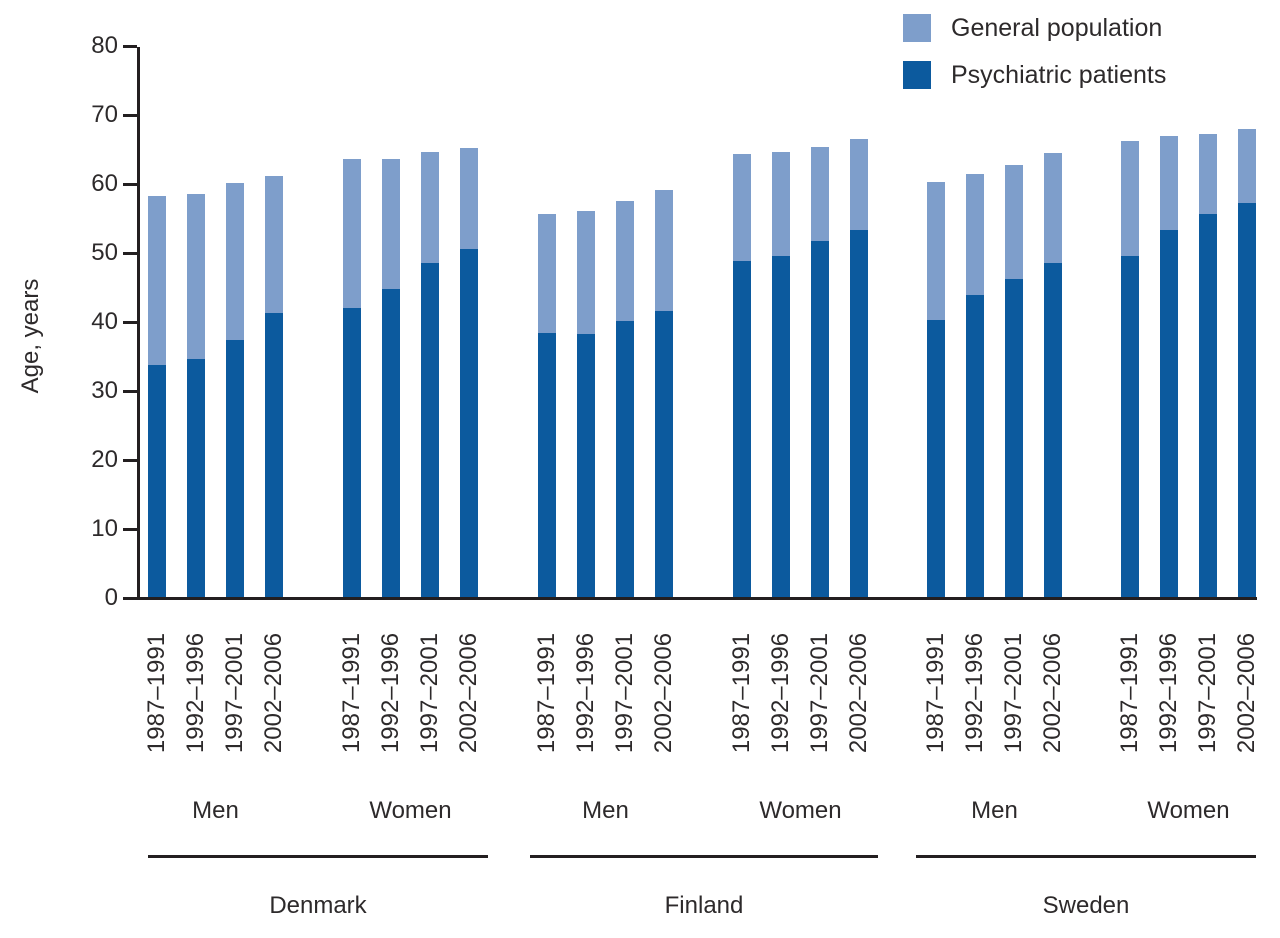 This screenshot has width=1280, height=938. What do you see at coordinates (1086, 905) in the screenshot?
I see `country-label: Sweden` at bounding box center [1086, 905].